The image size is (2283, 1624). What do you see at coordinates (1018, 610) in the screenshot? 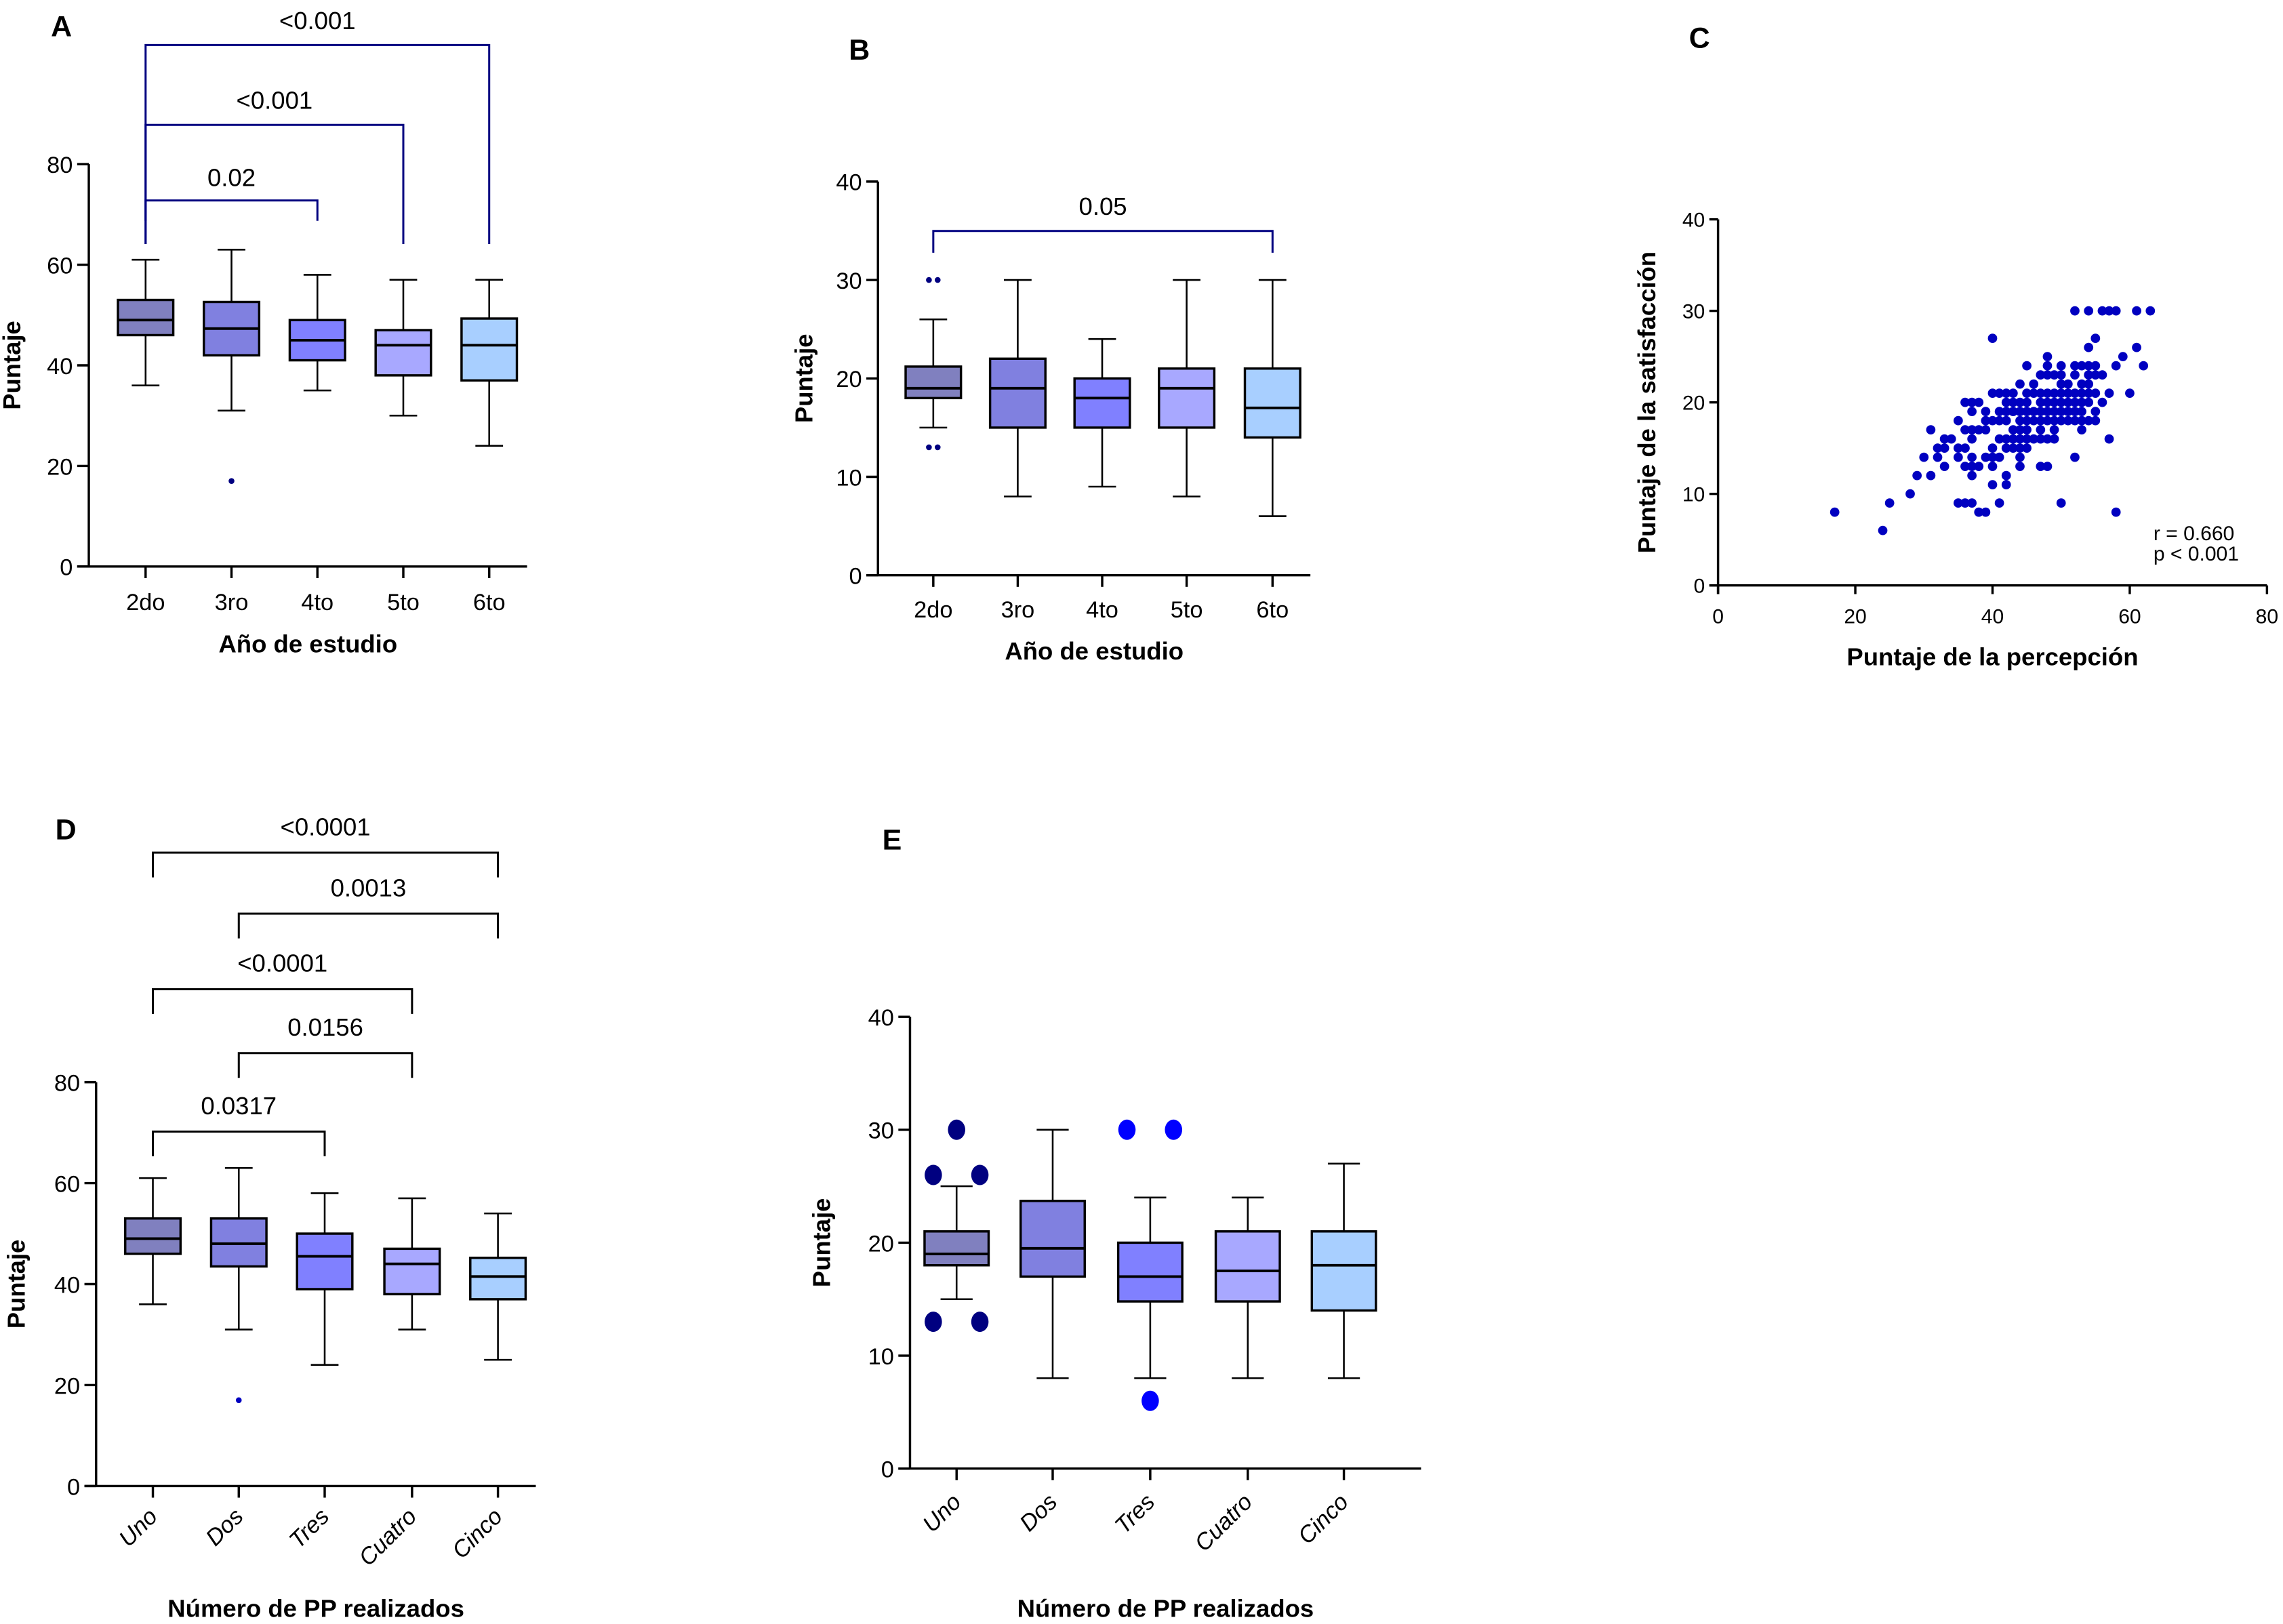
I see `x-tick-label: 3ro` at bounding box center [1018, 610].